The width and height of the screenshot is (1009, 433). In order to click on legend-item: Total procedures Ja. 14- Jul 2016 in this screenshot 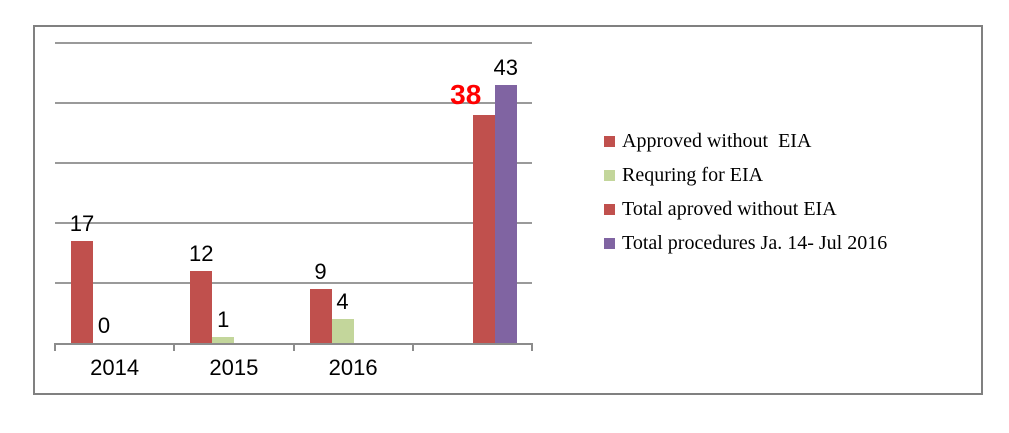, I will do `click(745, 243)`.